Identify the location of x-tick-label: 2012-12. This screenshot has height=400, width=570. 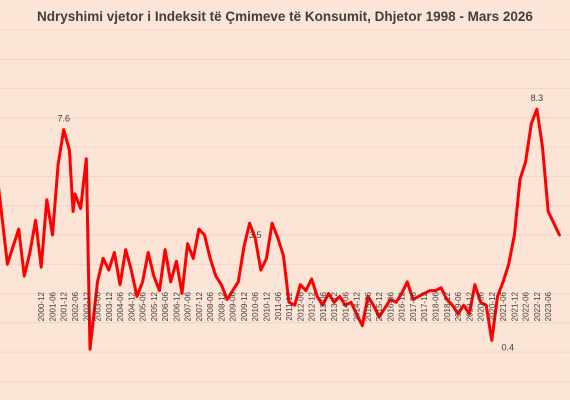
(312, 306).